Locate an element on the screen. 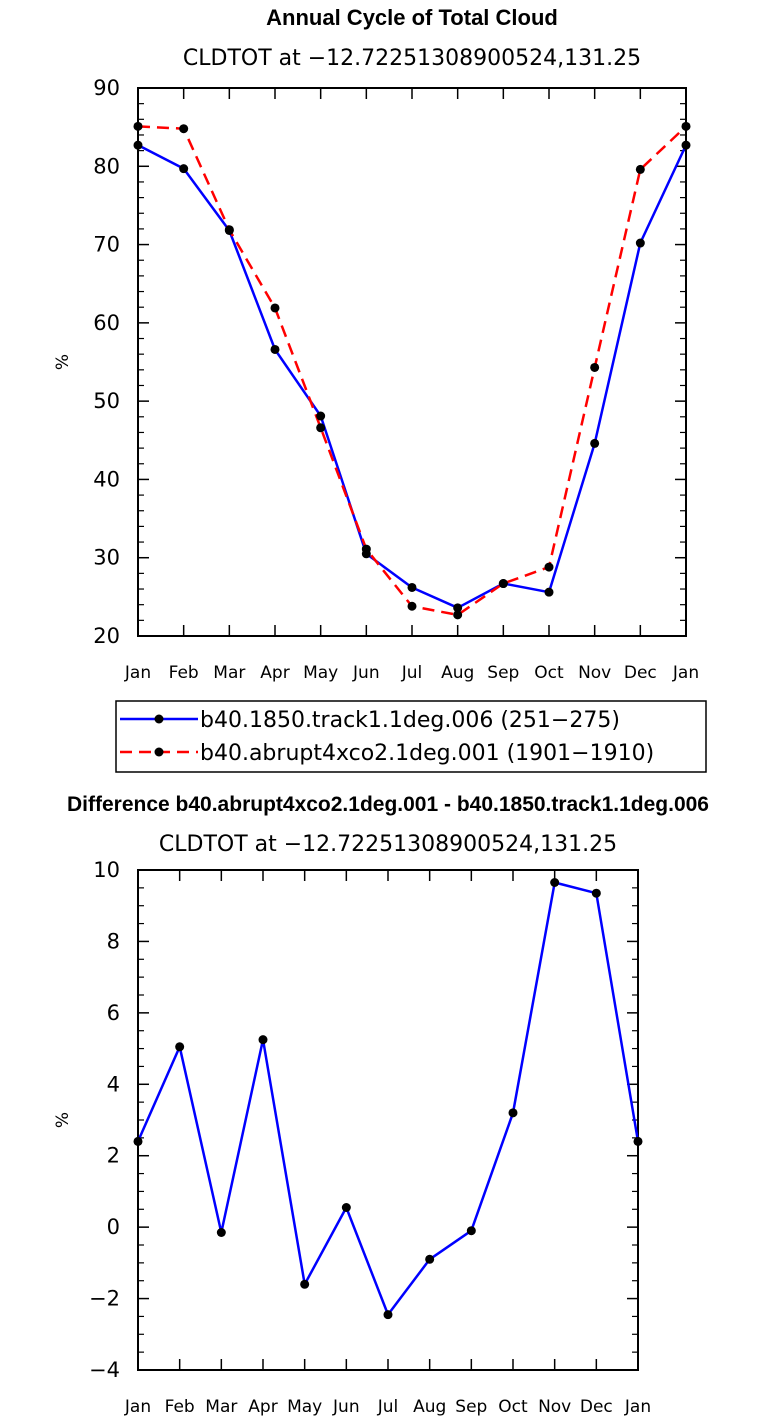  chart2-y-tick-label: 0 is located at coordinates (113, 1227).